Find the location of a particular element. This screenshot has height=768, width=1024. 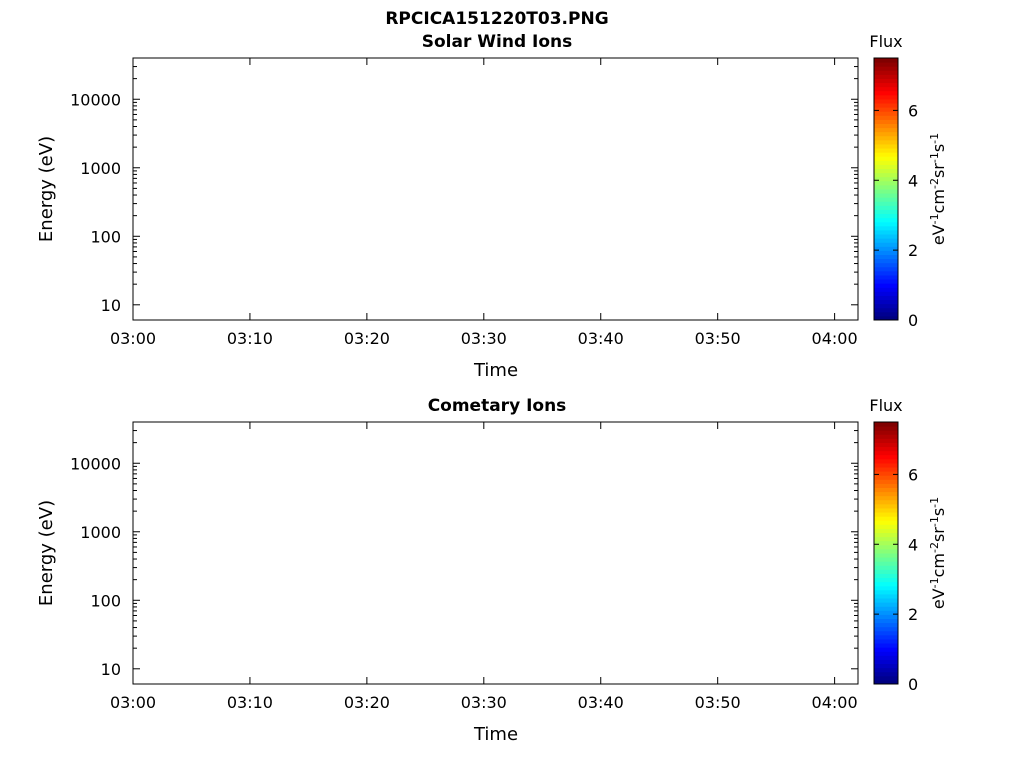

panel-title-solar-wind: Solar Wind Ions is located at coordinates (497, 42).